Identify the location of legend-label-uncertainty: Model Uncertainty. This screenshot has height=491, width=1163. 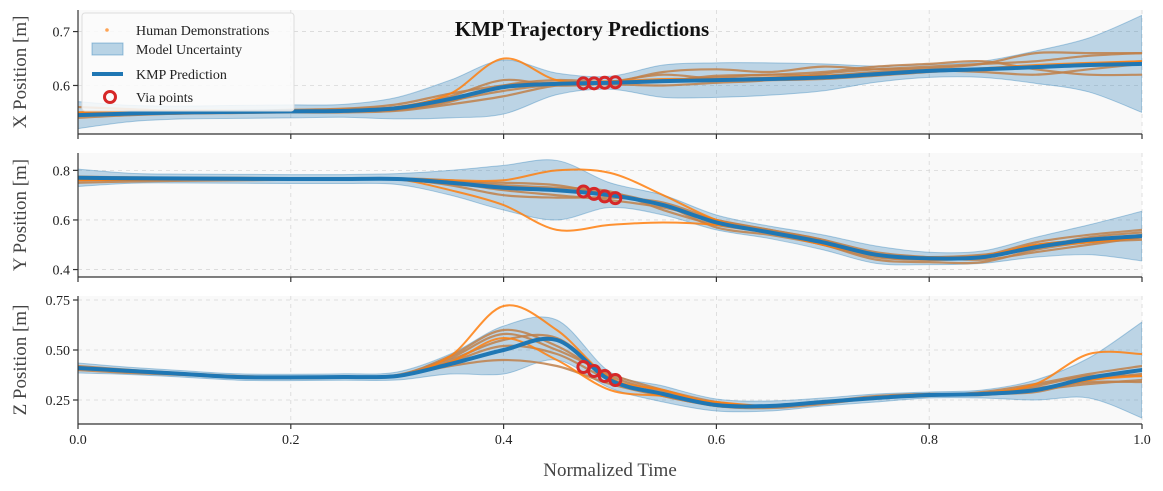
(189, 50).